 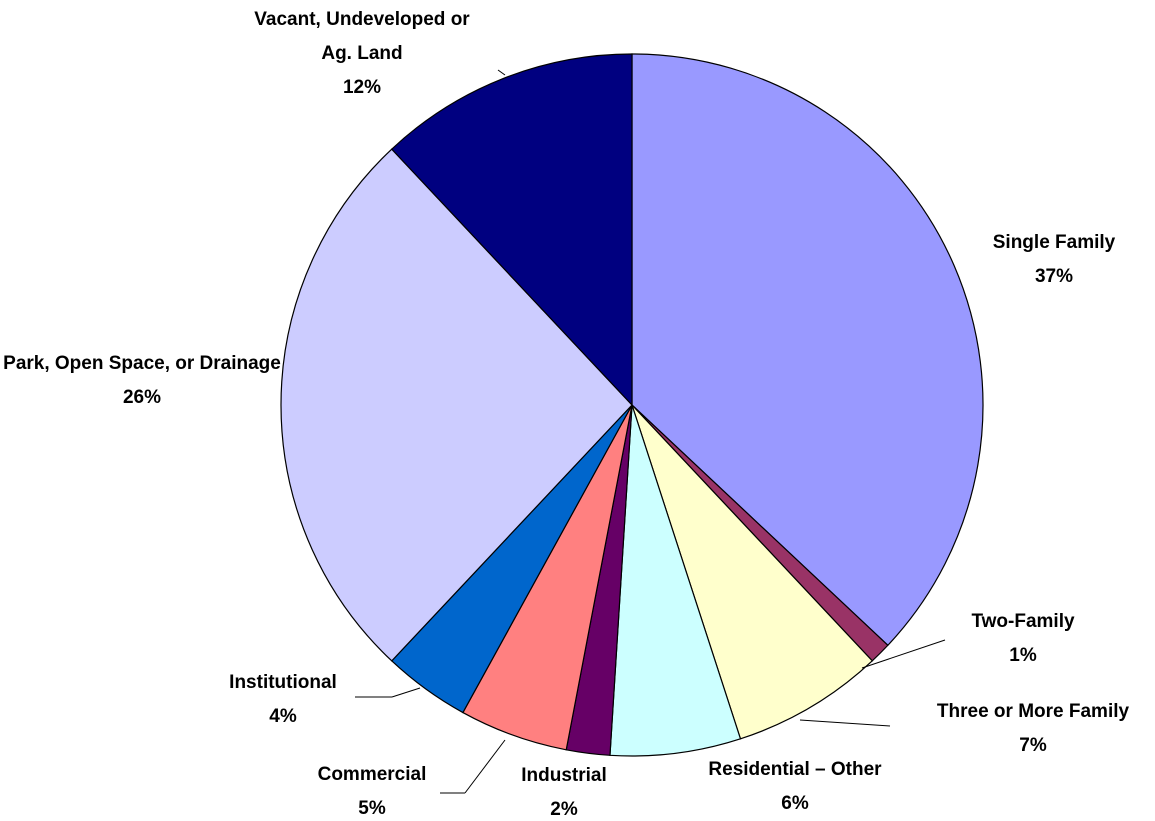 What do you see at coordinates (1054, 260) in the screenshot?
I see `slice-label: Single Family 37%` at bounding box center [1054, 260].